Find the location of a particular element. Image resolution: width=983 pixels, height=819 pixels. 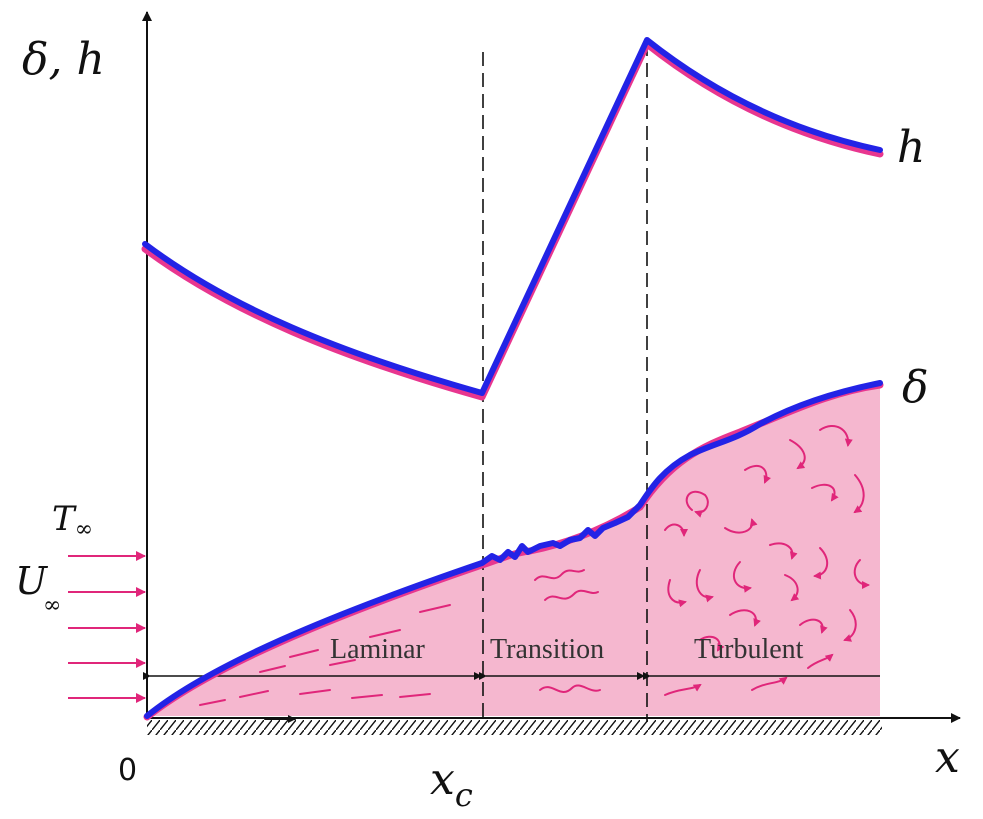

freestream-temperature-label: T∞ is located at coordinates (72, 520).